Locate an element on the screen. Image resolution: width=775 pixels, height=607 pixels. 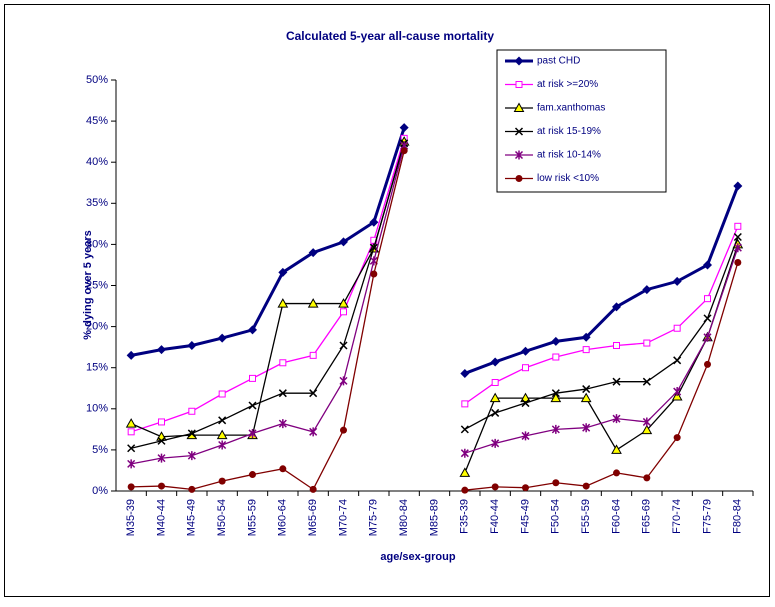
x-tick-label: F65-69 is located at coordinates (647, 516).